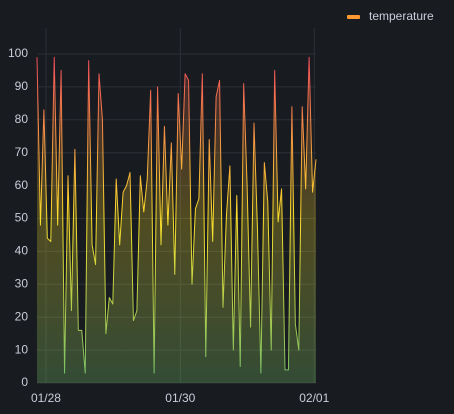  Describe the element at coordinates (46, 398) in the screenshot. I see `x-tick-label: 01/28` at that location.